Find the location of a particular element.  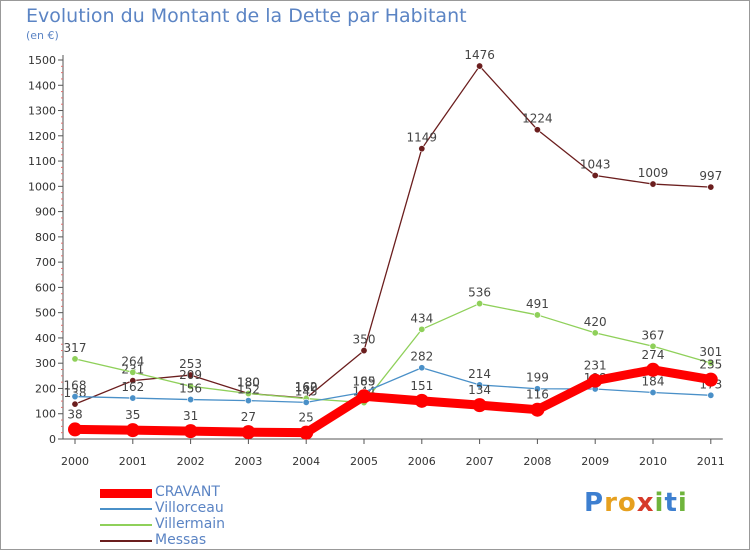

y-tick-label: 300 is located at coordinates (45, 363).